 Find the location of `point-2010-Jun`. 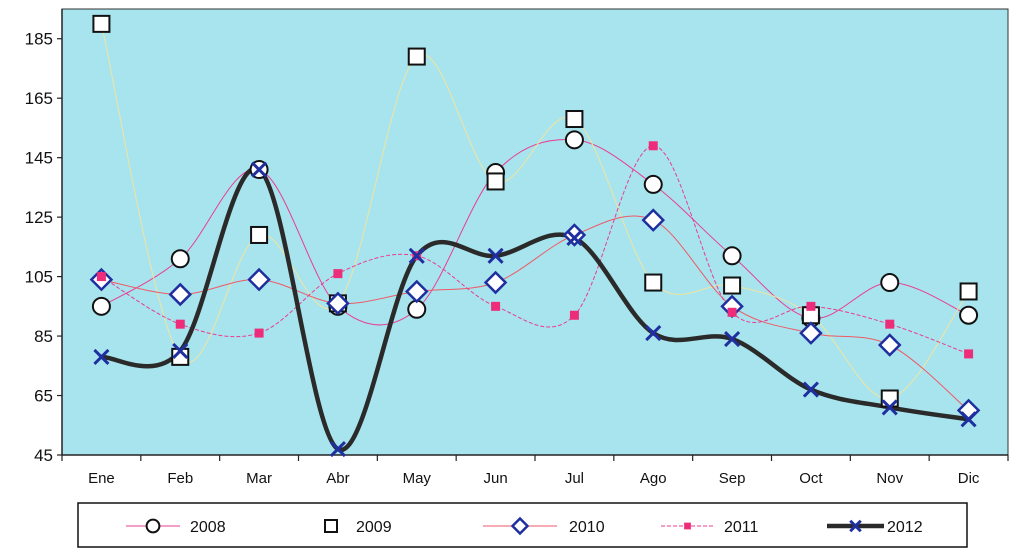

point-2010-Jun is located at coordinates (495, 282).